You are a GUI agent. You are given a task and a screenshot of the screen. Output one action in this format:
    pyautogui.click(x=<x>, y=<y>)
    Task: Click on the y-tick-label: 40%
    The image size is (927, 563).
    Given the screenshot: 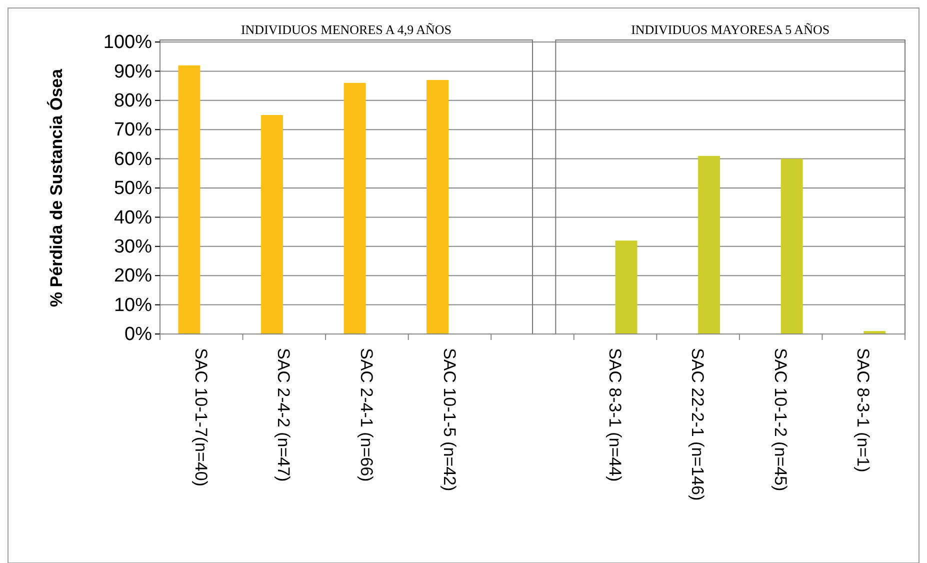 What is the action you would take?
    pyautogui.click(x=133, y=217)
    